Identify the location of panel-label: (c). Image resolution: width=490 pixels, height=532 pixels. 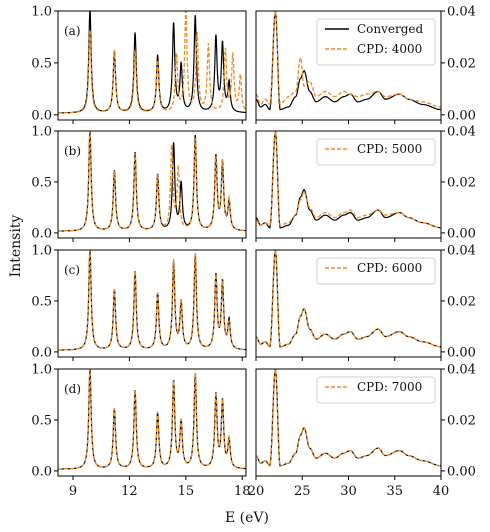
(72, 270).